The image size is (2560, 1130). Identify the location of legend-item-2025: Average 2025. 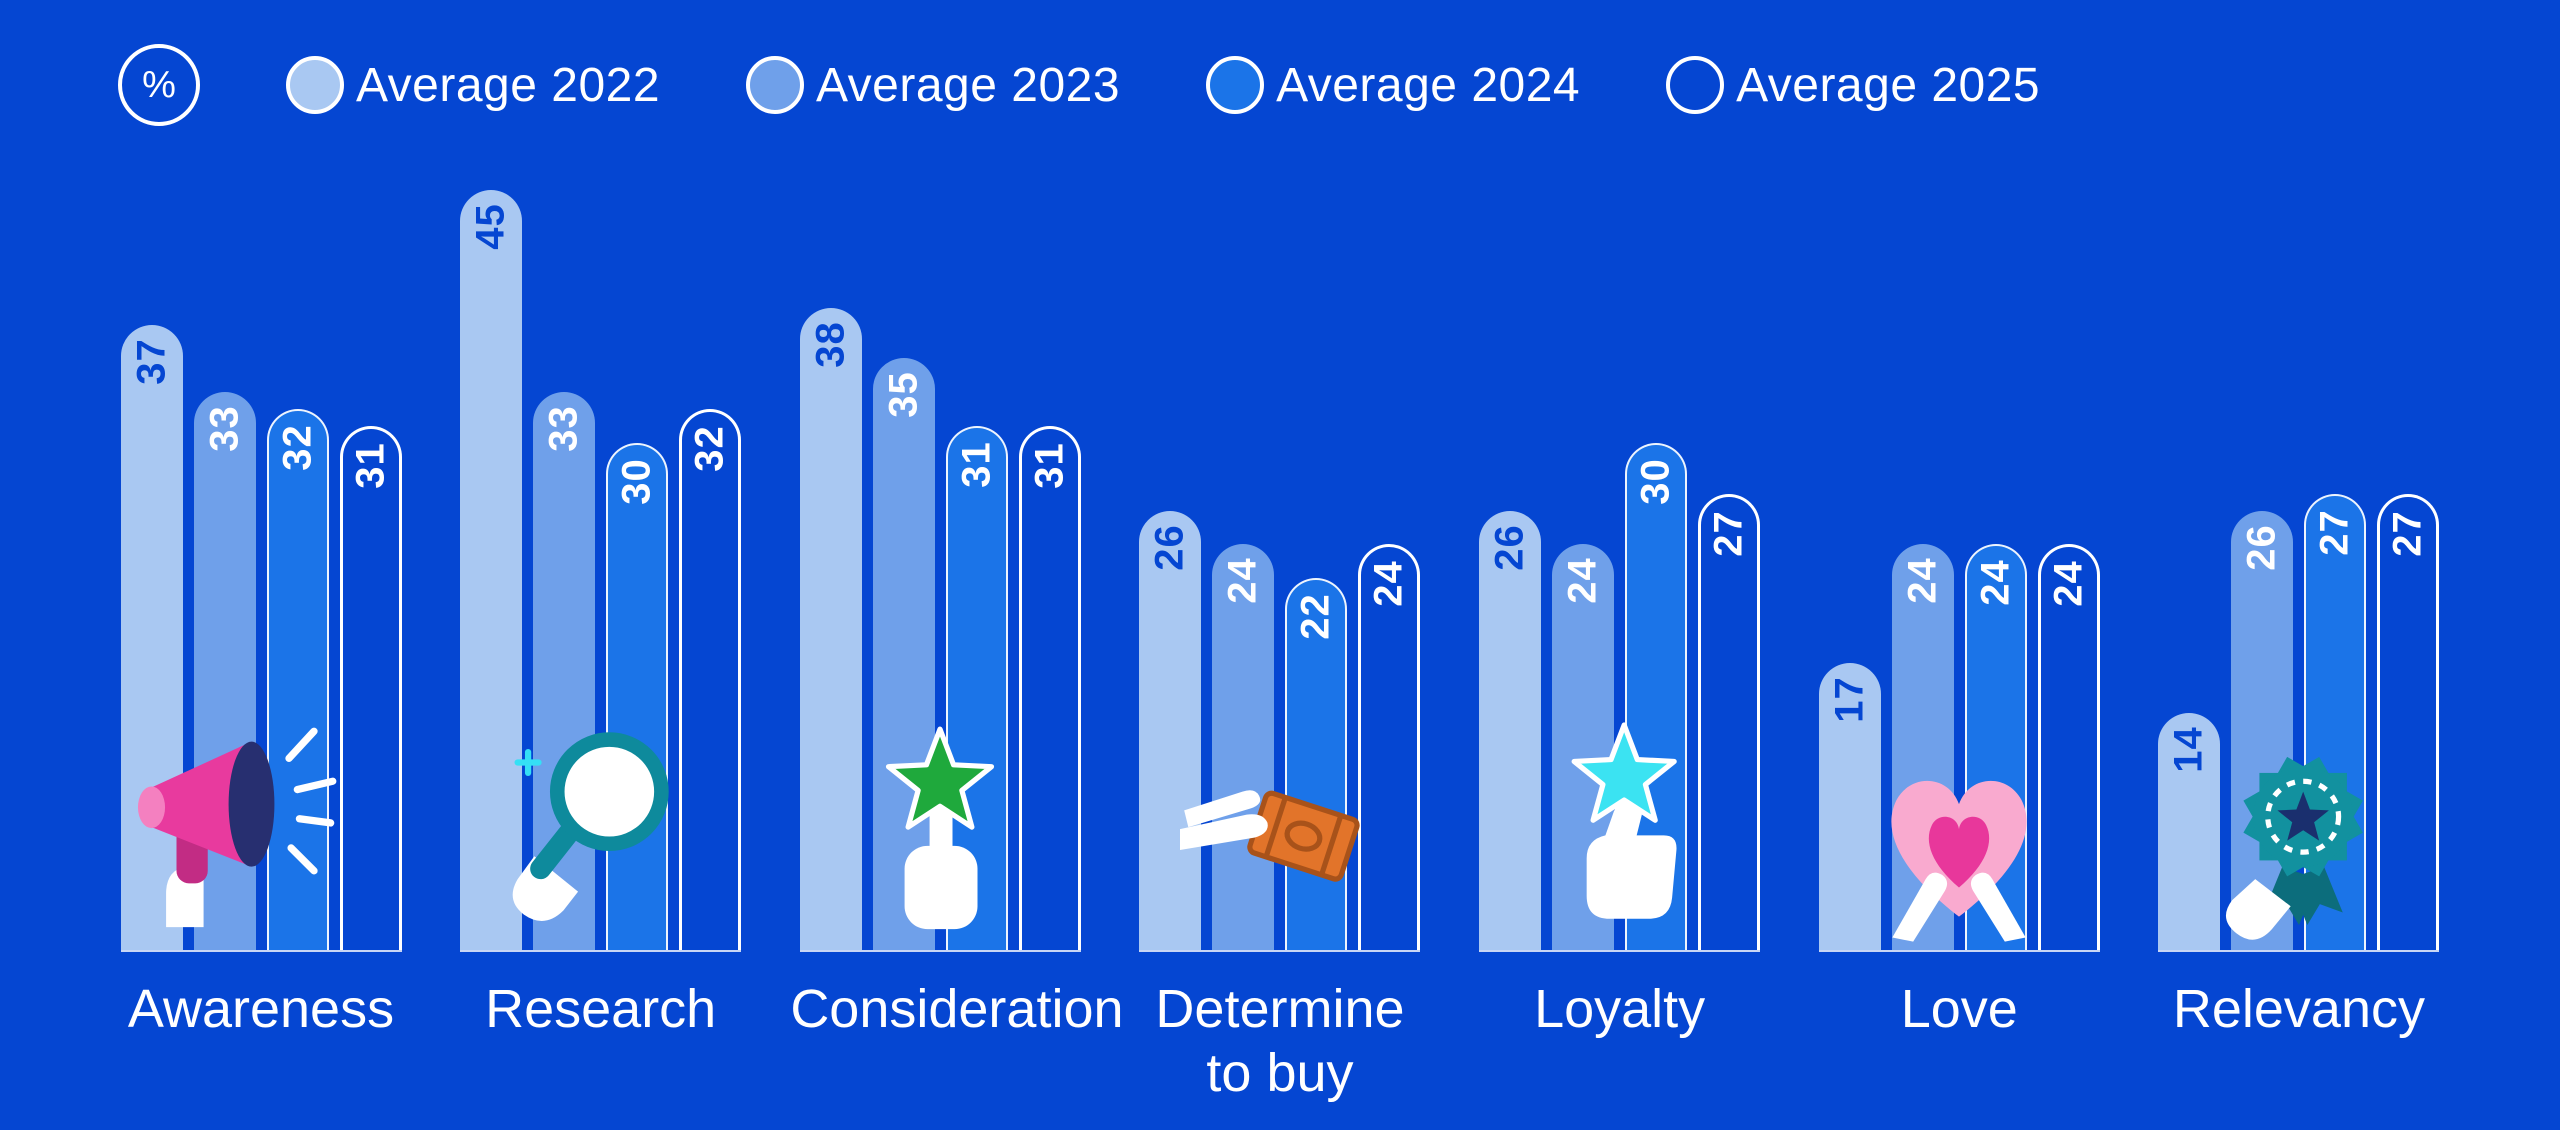
(1853, 85).